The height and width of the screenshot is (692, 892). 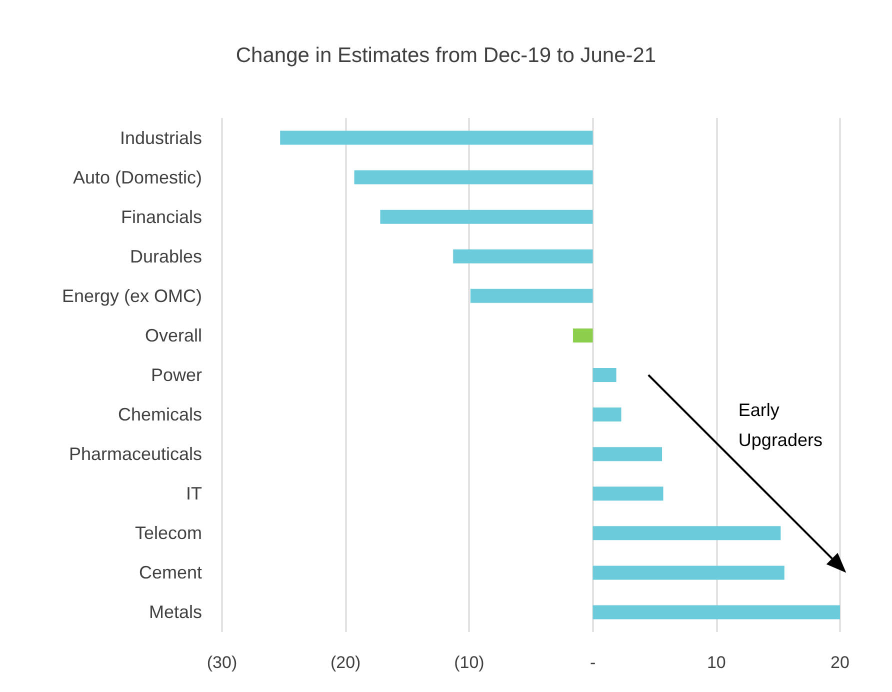 I want to click on x-tick-label: (10), so click(x=469, y=662).